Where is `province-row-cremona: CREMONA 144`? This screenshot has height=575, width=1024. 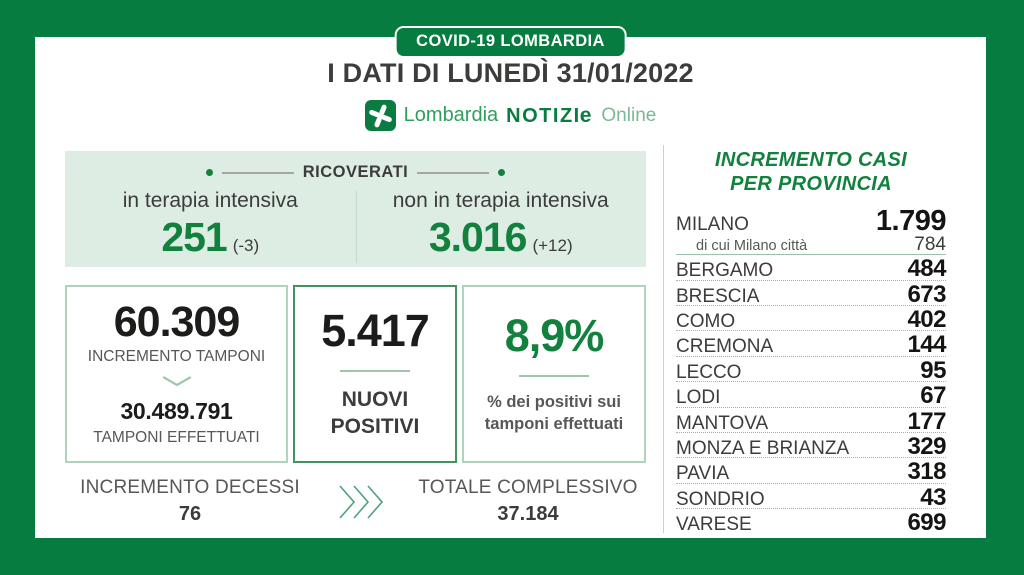
province-row-cremona: CREMONA 144 is located at coordinates (811, 345).